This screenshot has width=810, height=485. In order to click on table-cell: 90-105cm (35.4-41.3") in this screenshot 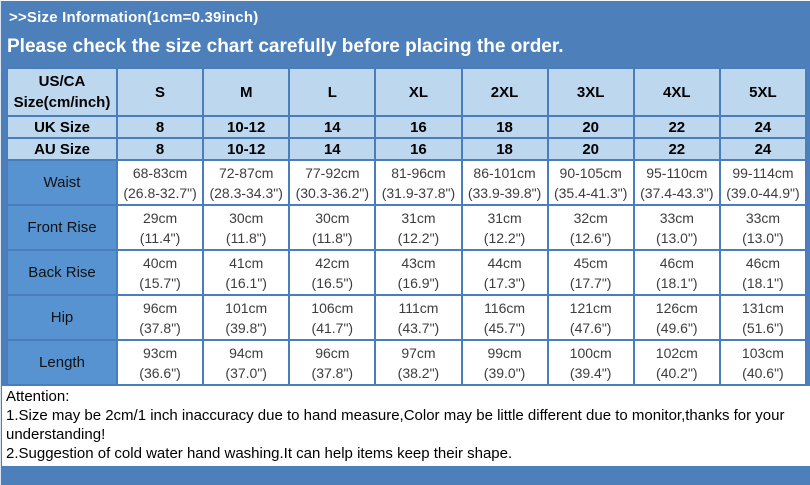, I will do `click(590, 182)`.